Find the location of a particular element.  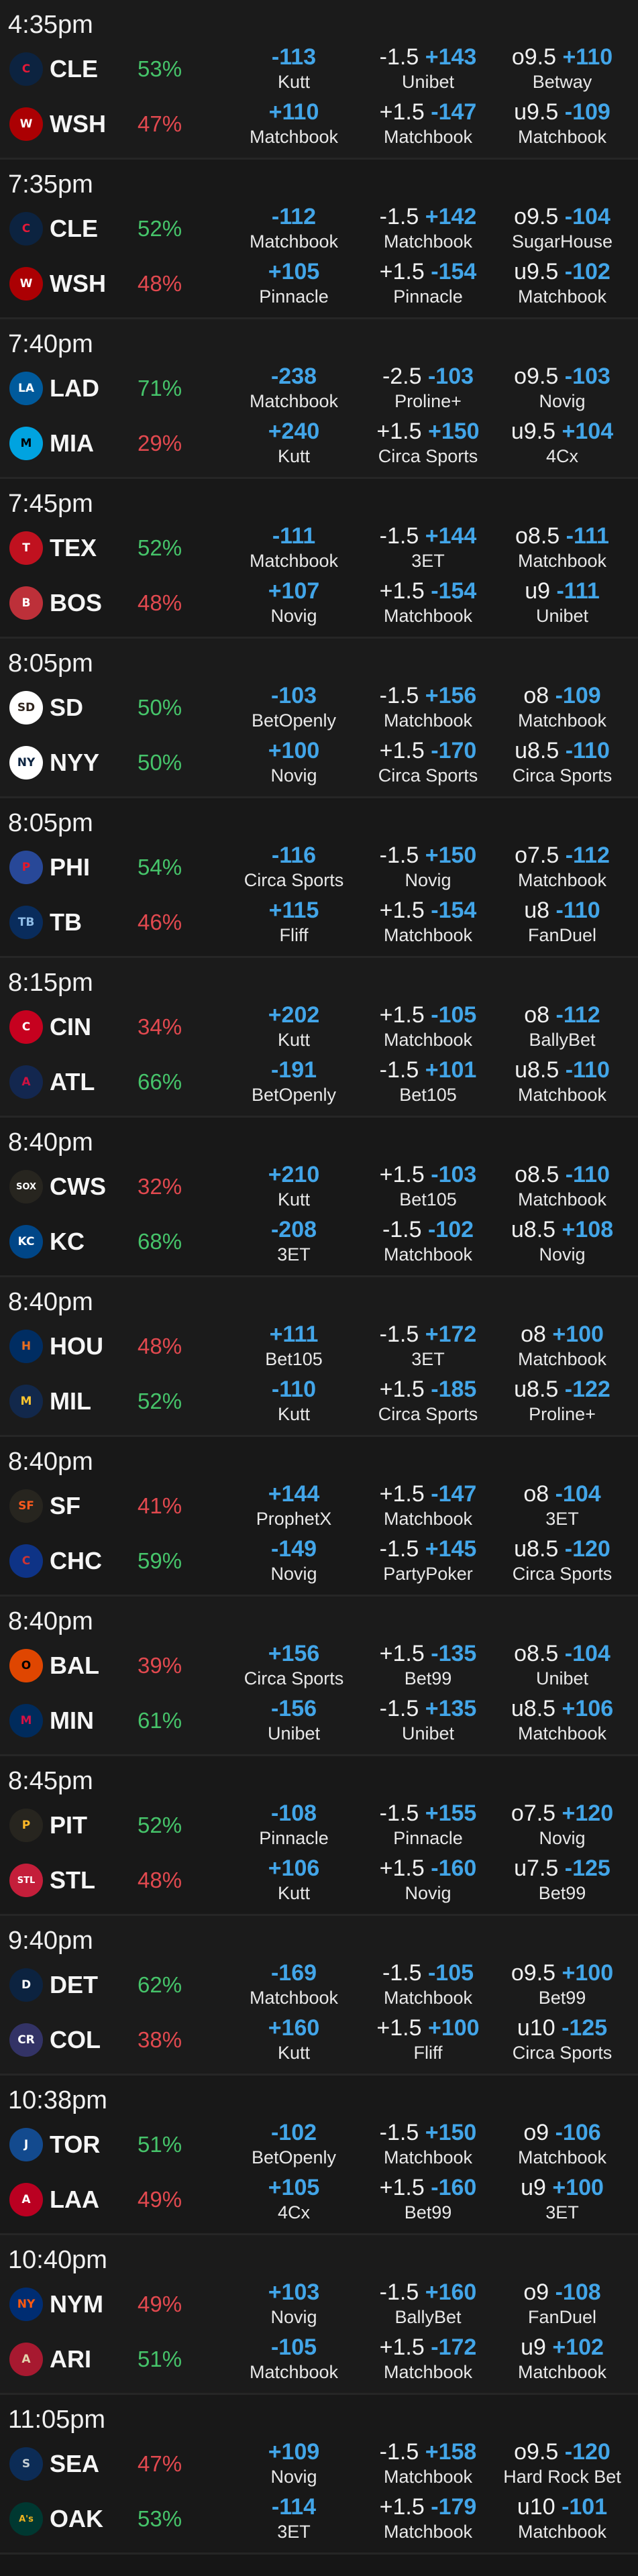

spread-cell: +1.5 -103 Bet105 is located at coordinates (428, 1185).